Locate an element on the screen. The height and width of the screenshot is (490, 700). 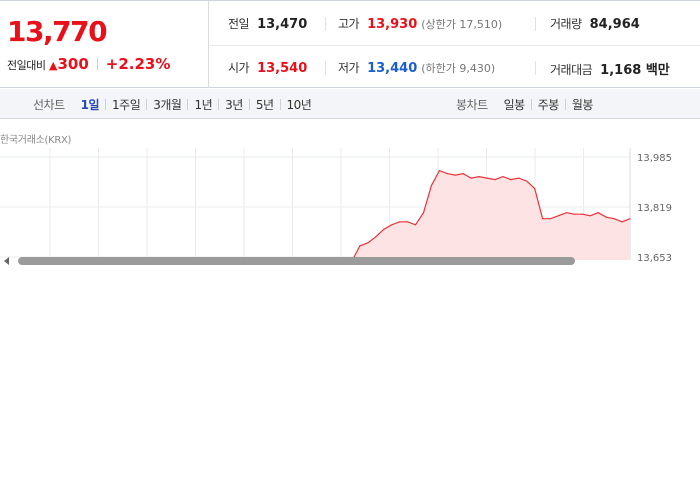
stat-prev-close: 전일 13,470 is located at coordinates (267, 23).